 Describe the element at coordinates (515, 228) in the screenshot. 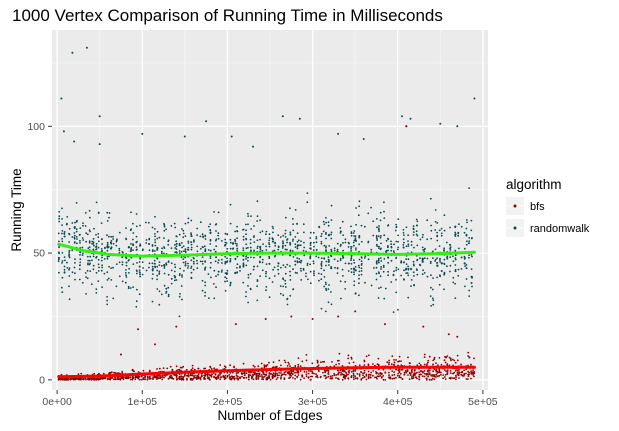

I see `legend-point` at that location.